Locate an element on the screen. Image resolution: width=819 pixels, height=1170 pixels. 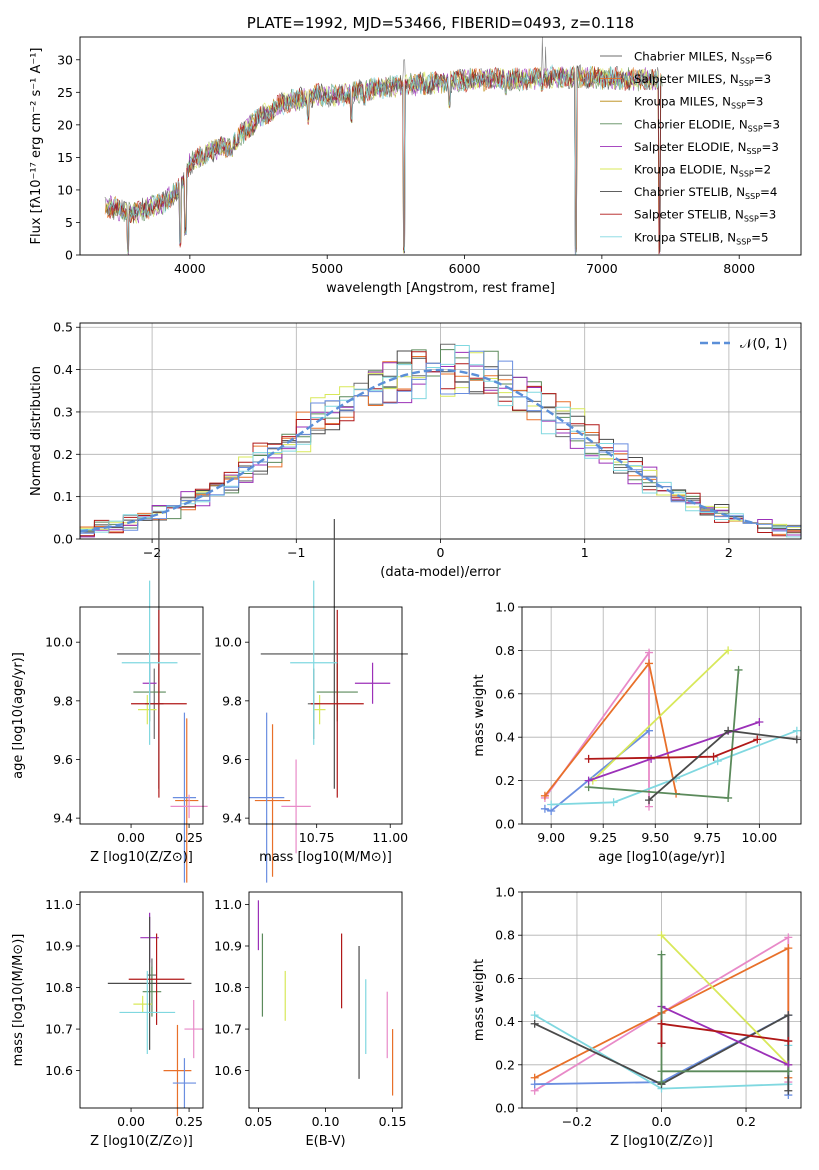
gaussian-curve is located at coordinates (418, 450).